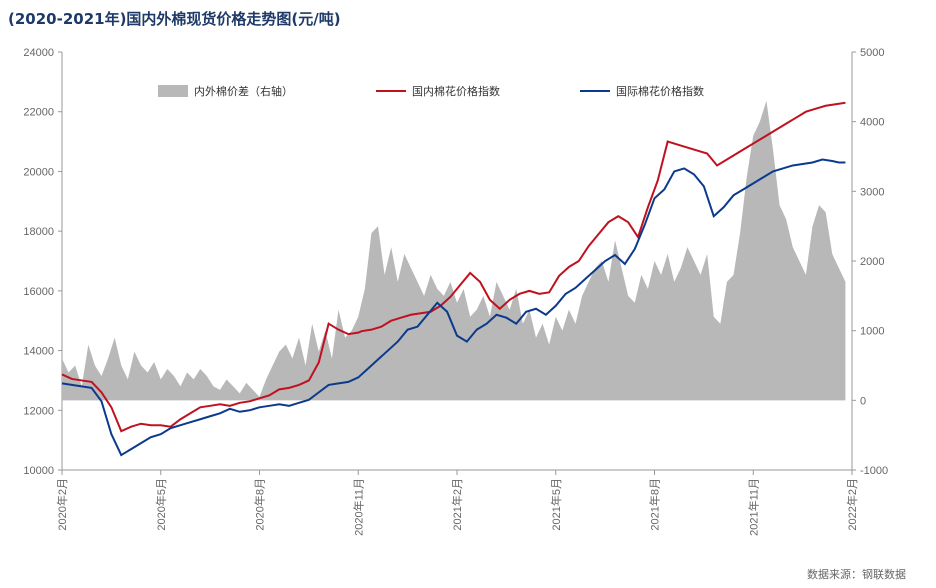 This screenshot has height=588, width=936. I want to click on right-tick-label: 2000, so click(872, 262).